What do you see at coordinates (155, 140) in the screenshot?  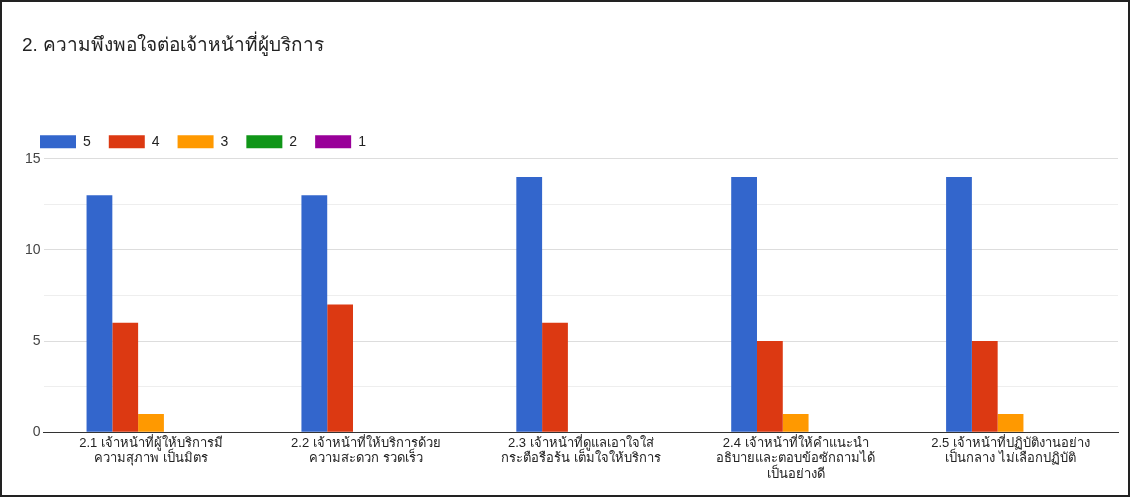 I see `legend-label: 4` at bounding box center [155, 140].